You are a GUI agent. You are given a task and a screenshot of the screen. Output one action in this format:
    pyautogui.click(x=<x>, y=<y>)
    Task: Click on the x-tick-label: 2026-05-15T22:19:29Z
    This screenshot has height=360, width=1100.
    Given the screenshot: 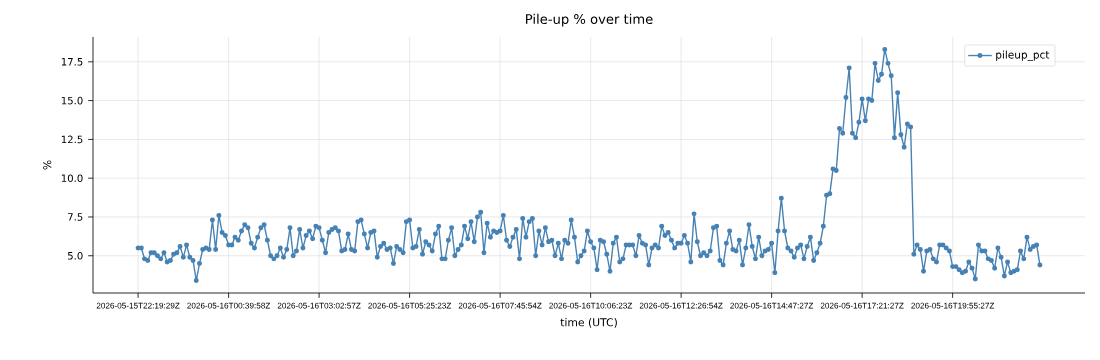 What is the action you would take?
    pyautogui.click(x=138, y=305)
    